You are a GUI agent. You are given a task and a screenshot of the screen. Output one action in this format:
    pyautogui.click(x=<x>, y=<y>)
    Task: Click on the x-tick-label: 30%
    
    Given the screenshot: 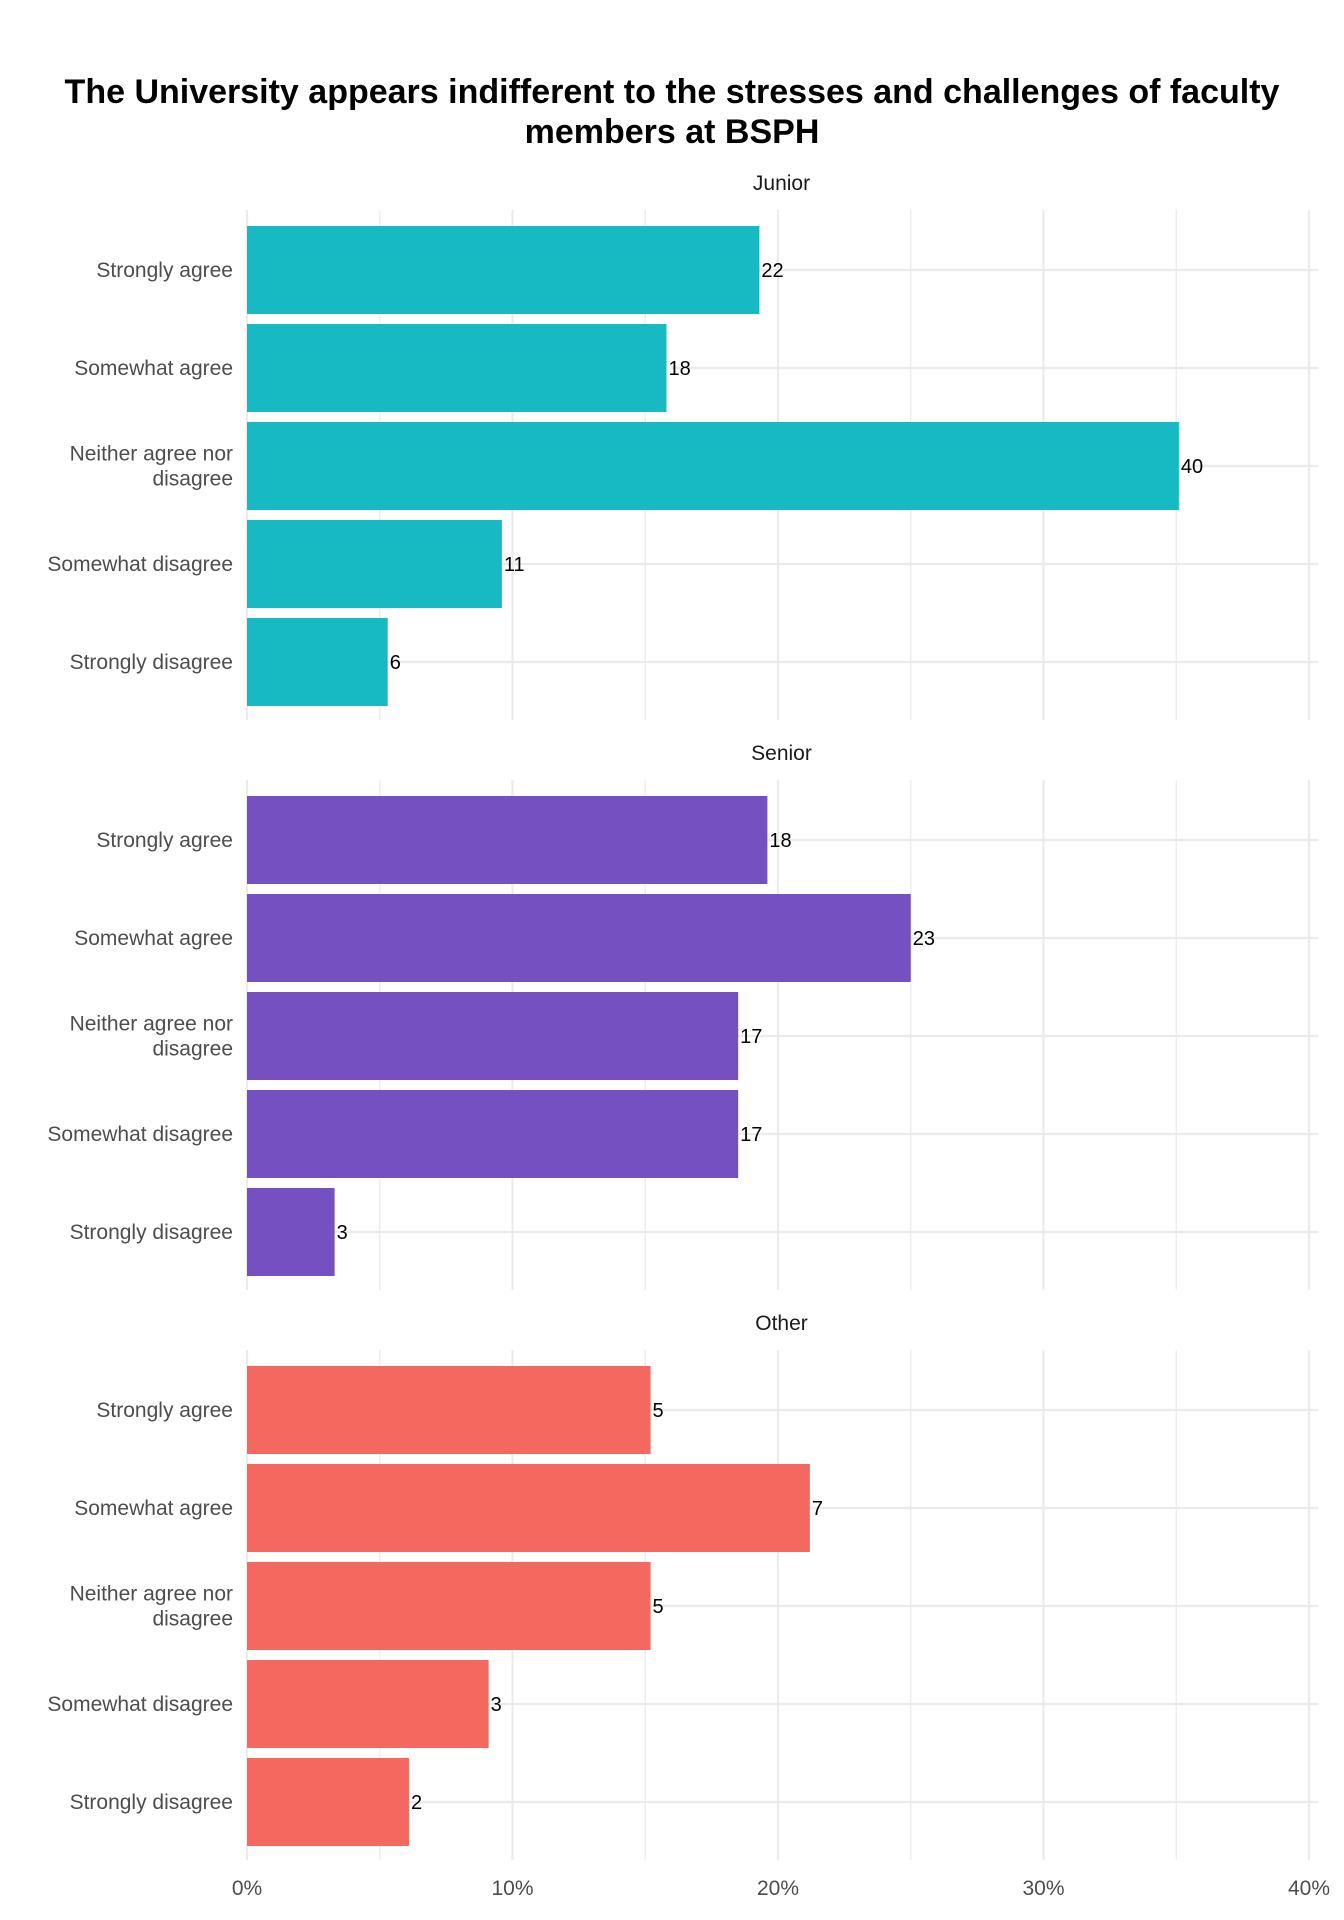 What is the action you would take?
    pyautogui.click(x=1043, y=1888)
    